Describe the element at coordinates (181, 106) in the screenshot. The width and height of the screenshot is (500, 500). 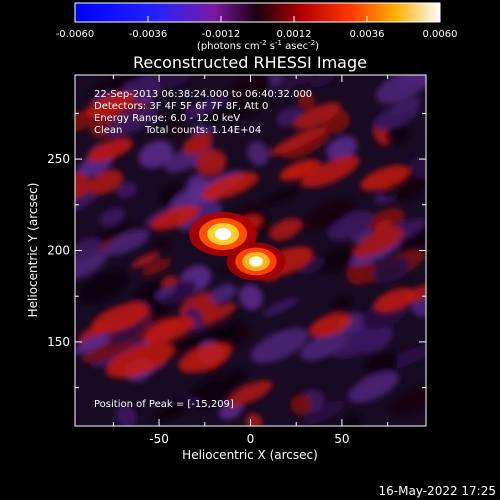
I see `annotation-detectors: Detectors: 3F 4F 5F 6F 7F 8F, Att 0` at that location.